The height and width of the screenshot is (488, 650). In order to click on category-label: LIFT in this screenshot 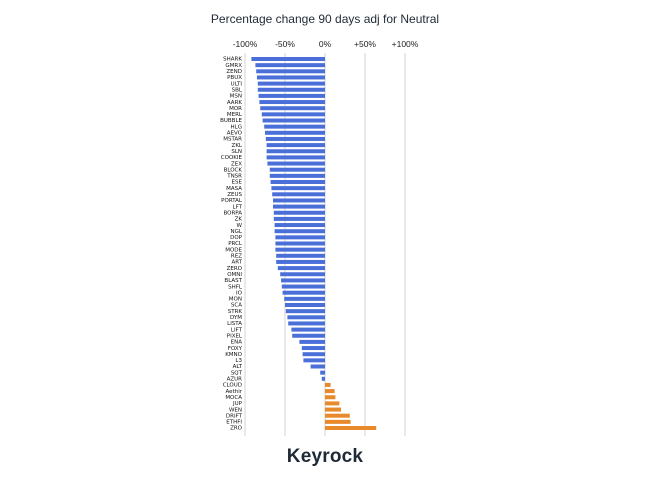, I will do `click(237, 330)`.